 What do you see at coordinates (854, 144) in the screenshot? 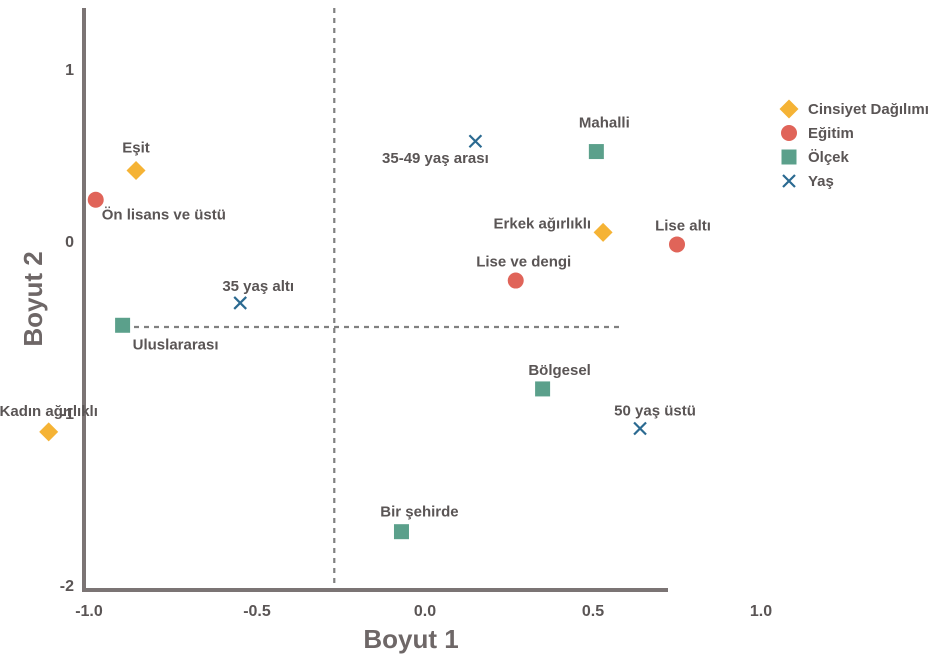
I see `legend: Cinsiyet Dağılımı Eğitim Ölçek Yaş` at bounding box center [854, 144].